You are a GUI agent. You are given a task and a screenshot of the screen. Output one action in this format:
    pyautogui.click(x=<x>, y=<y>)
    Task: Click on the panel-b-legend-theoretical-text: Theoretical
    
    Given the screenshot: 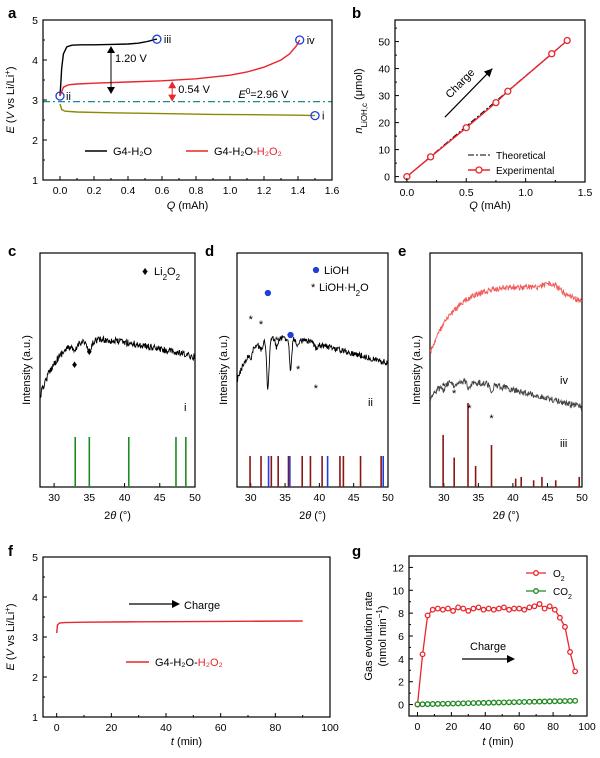 What is the action you would take?
    pyautogui.click(x=520, y=156)
    